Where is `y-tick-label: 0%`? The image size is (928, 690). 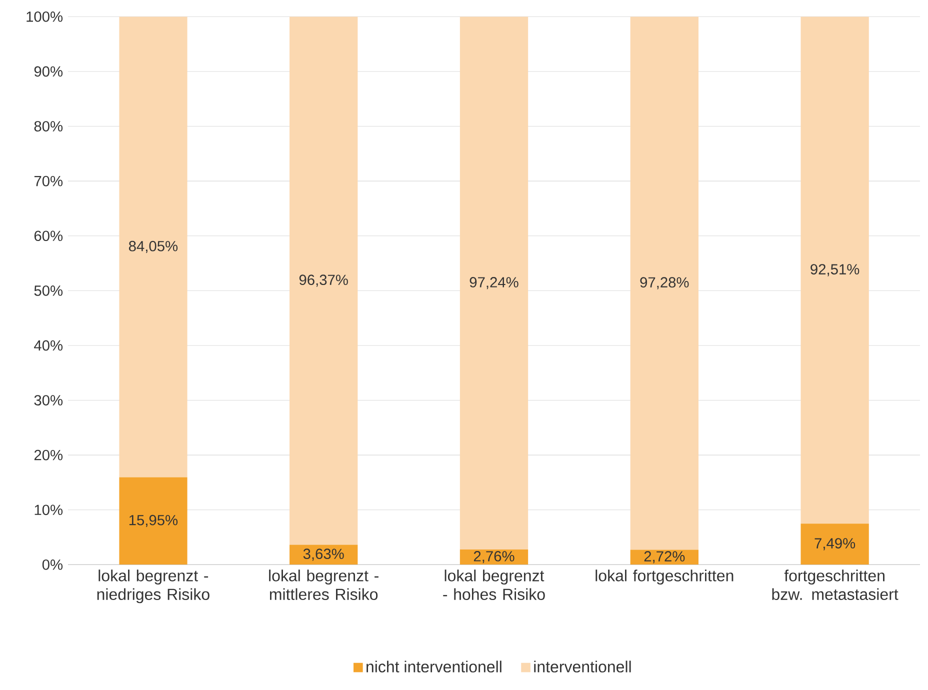 y-tick-label: 0% is located at coordinates (52, 564).